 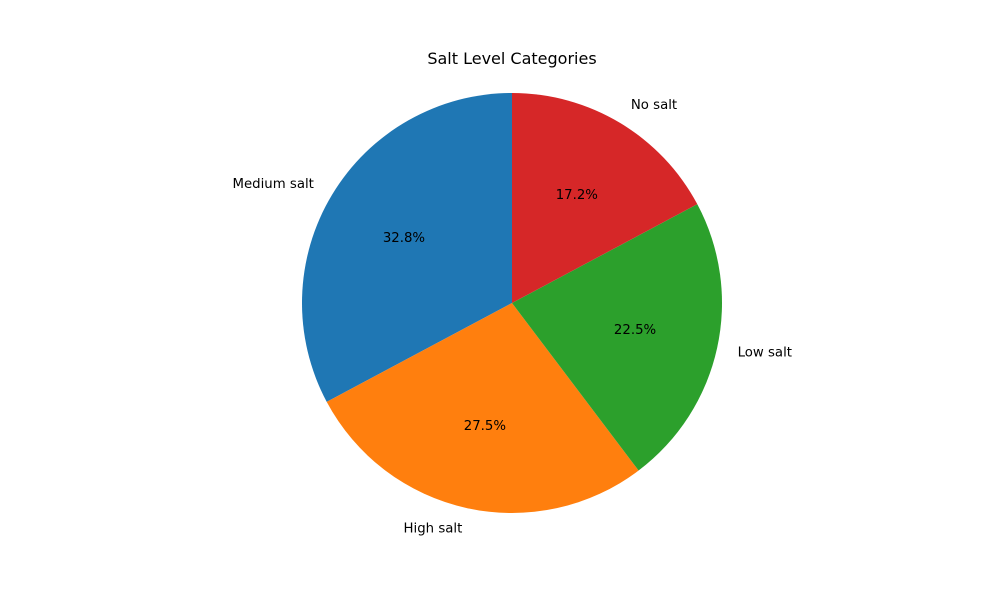 I want to click on pie-slice-no-salt, so click(x=605, y=198).